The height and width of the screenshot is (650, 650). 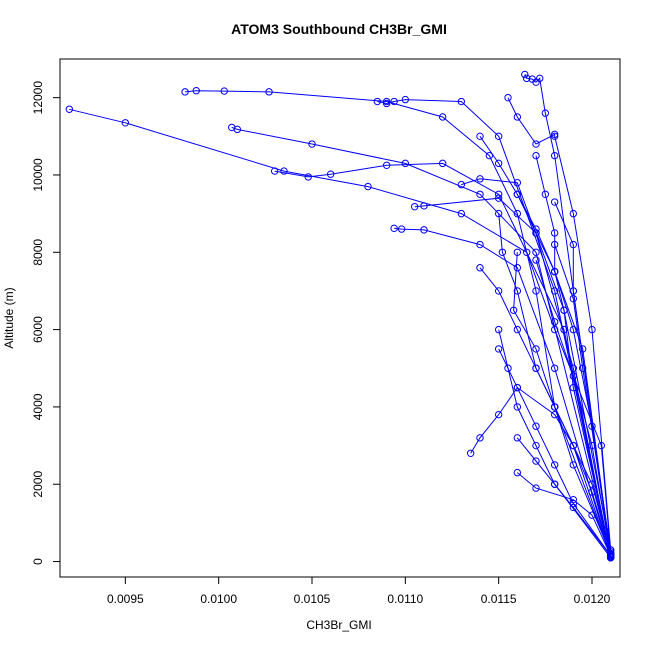 I want to click on x-tick-label: 0.0115, so click(x=499, y=599).